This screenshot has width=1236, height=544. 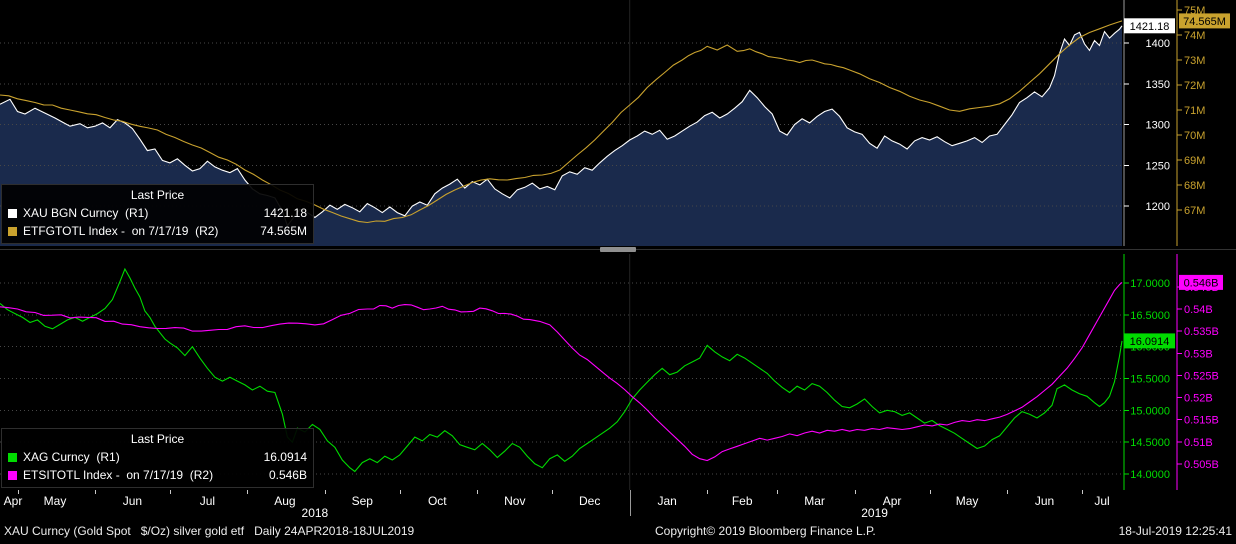 What do you see at coordinates (1198, 443) in the screenshot?
I see `axis-tick-label: 0.51B` at bounding box center [1198, 443].